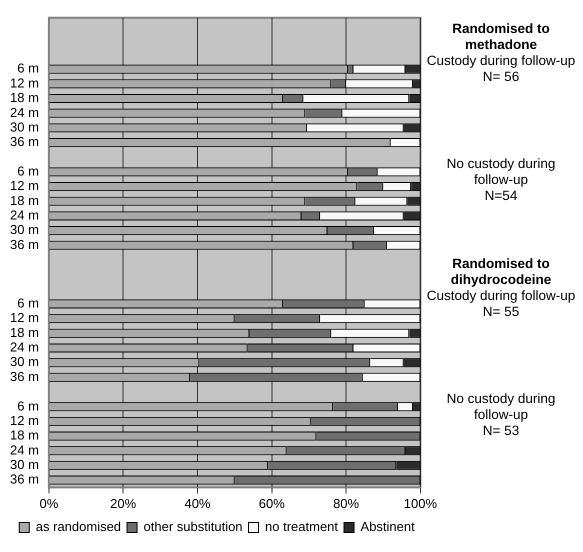  What do you see at coordinates (501, 69) in the screenshot?
I see `text: Custody during follow-up N= 56` at bounding box center [501, 69].